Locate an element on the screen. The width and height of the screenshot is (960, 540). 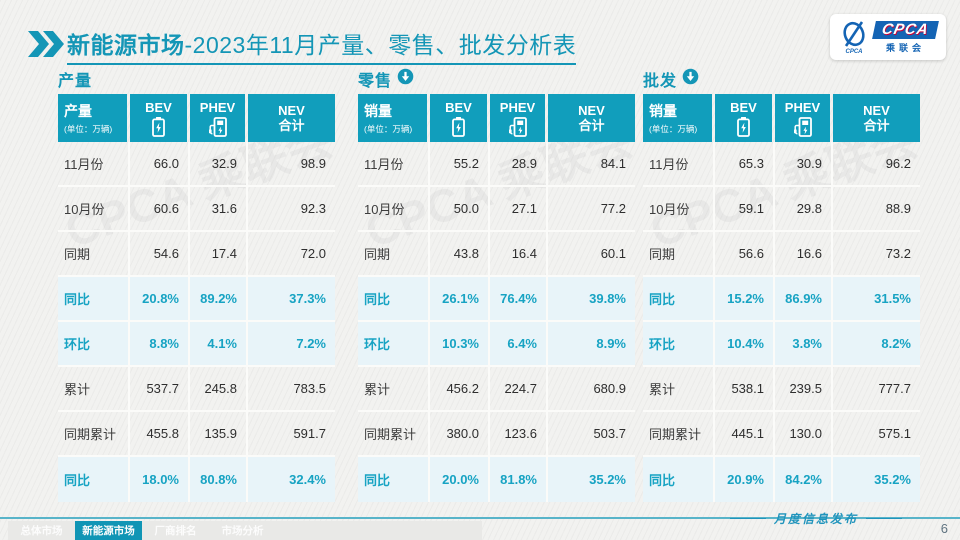
value-cell: 31.6 is located at coordinates (219, 209).